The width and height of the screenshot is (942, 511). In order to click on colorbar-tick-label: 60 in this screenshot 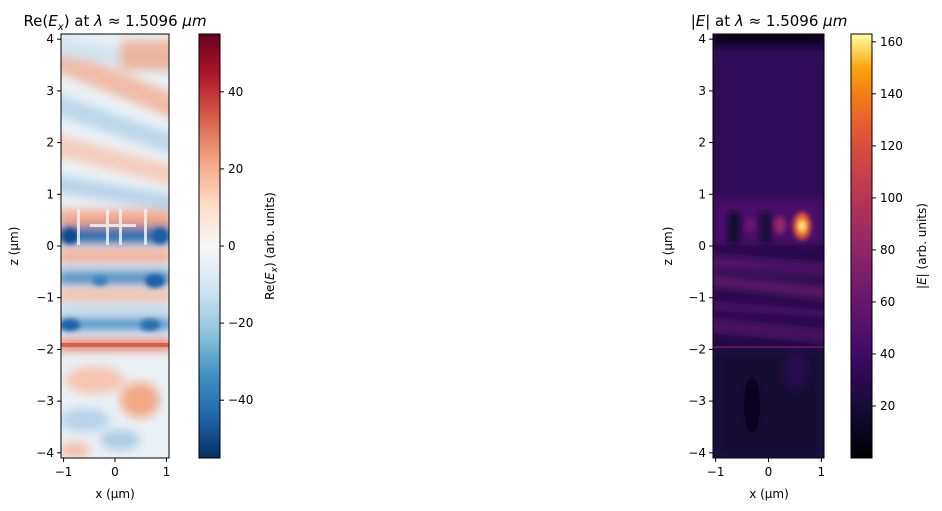, I will do `click(887, 302)`.